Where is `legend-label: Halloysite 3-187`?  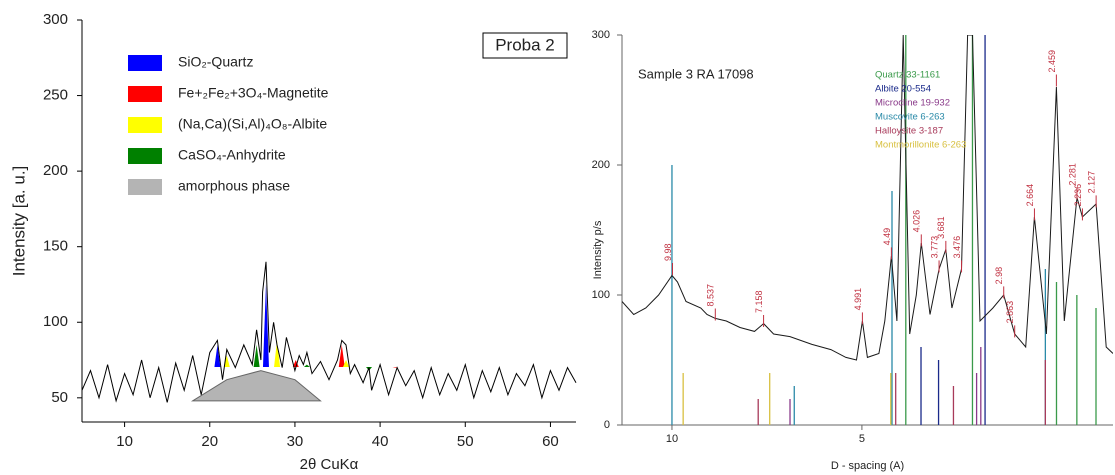 legend-label: Halloysite 3-187 is located at coordinates (909, 131).